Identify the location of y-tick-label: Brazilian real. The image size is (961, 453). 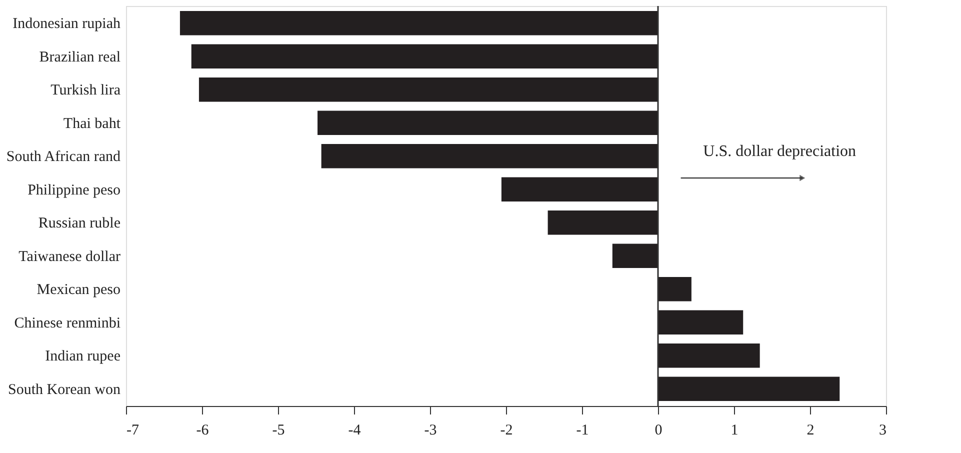
(79, 57).